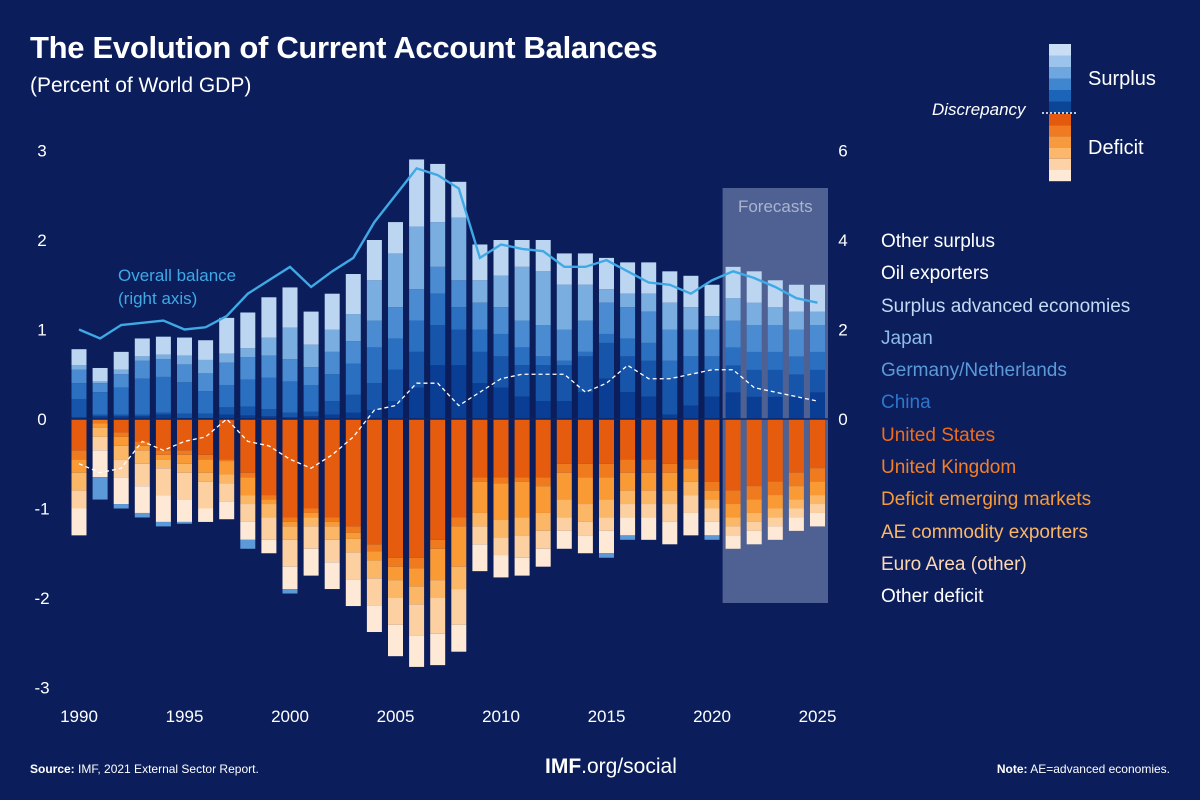 The height and width of the screenshot is (800, 1200). I want to click on x-tick-label: 2020, so click(712, 716).